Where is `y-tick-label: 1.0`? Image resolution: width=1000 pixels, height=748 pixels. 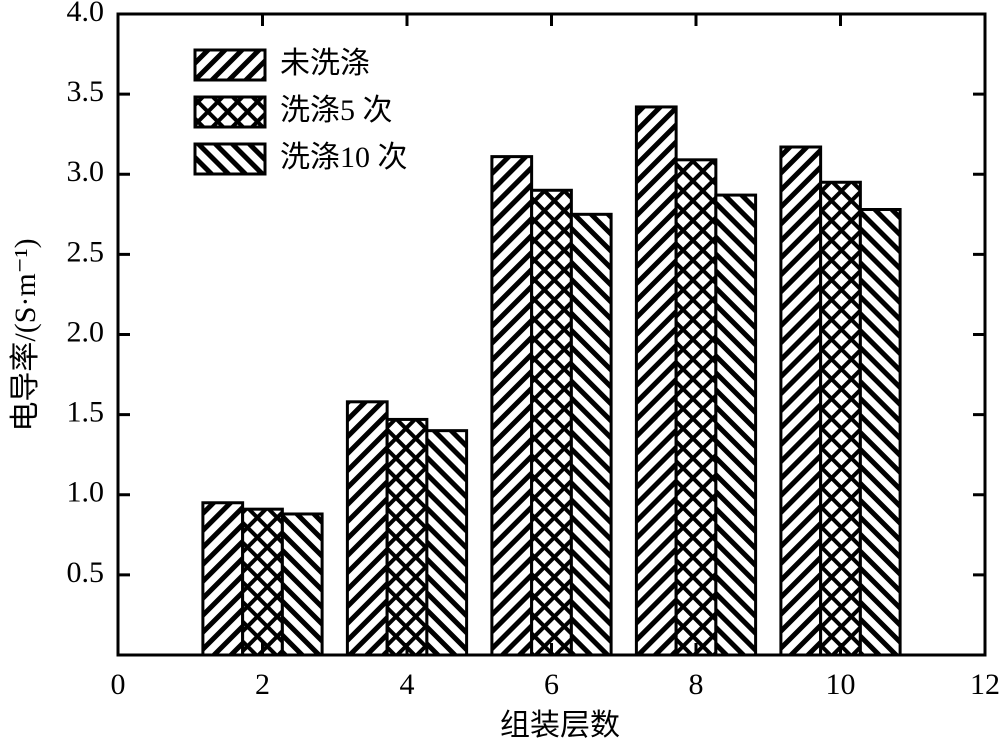 y-tick-label: 1.0 is located at coordinates (86, 492).